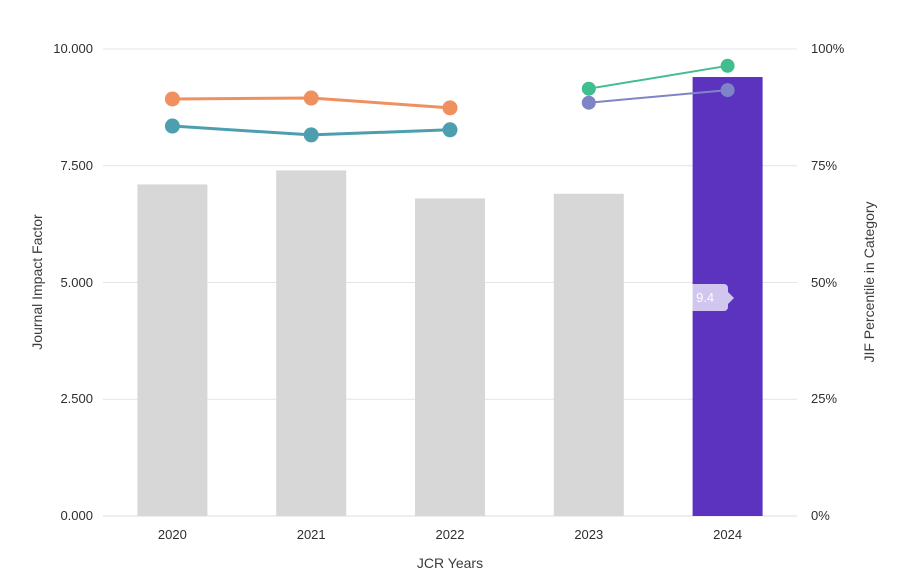 The image size is (904, 587). I want to click on x-axis-tick-2023: 2023, so click(589, 534).